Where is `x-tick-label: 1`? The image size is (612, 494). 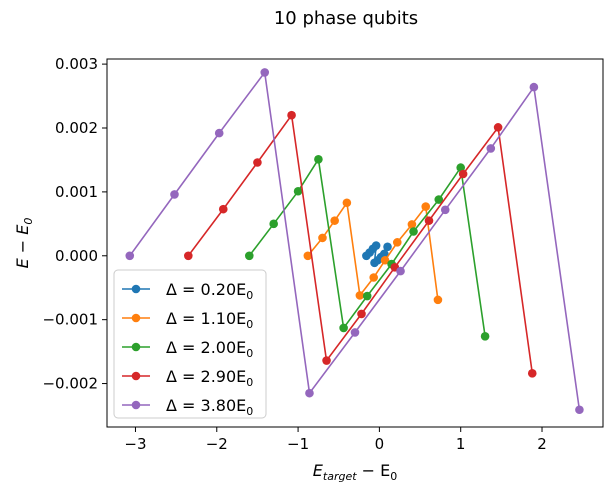 x-tick-label: 1 is located at coordinates (461, 444).